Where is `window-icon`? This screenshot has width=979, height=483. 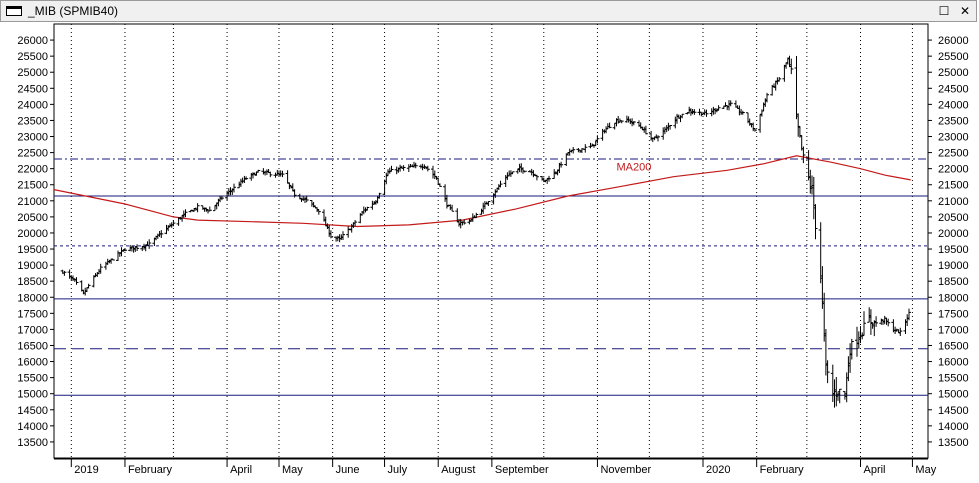
window-icon is located at coordinates (14, 11).